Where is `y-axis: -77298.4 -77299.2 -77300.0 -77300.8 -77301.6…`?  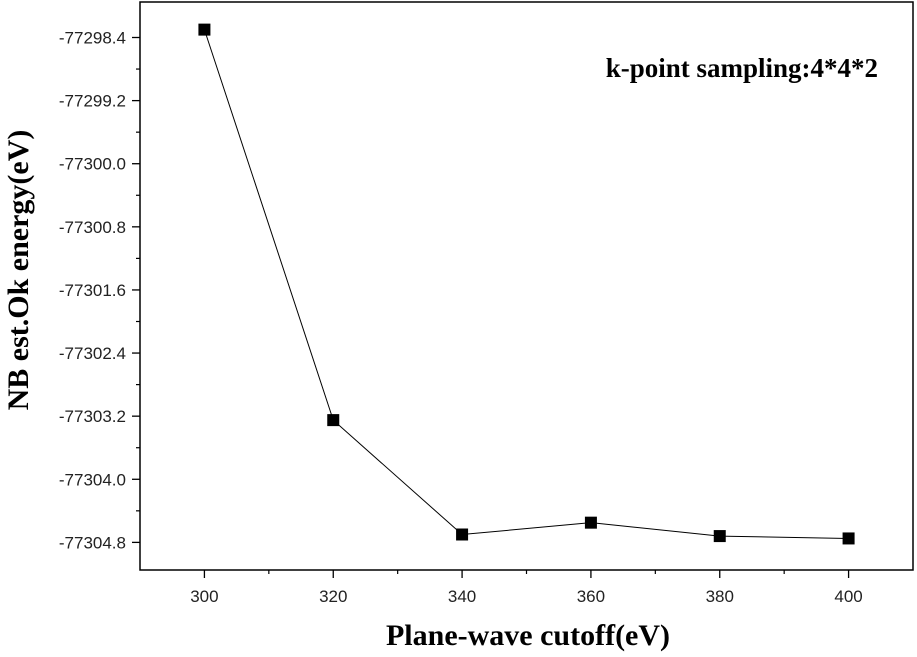
y-axis: -77298.4 -77299.2 -77300.0 -77300.8 -77301.6… is located at coordinates (99, 290).